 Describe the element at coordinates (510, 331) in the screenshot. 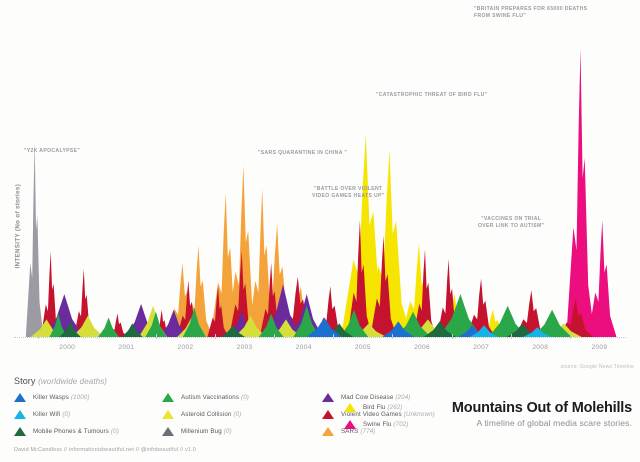

I see `series-killer-wifi` at that location.